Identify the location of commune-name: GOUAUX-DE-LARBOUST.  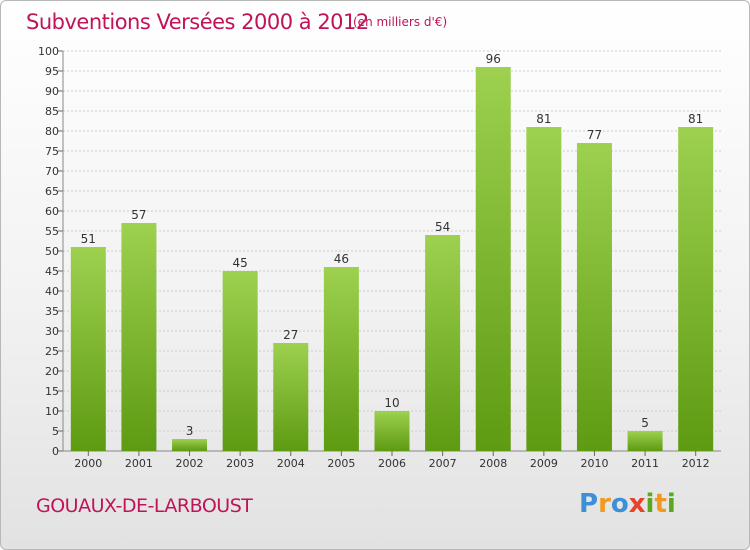
(144, 506).